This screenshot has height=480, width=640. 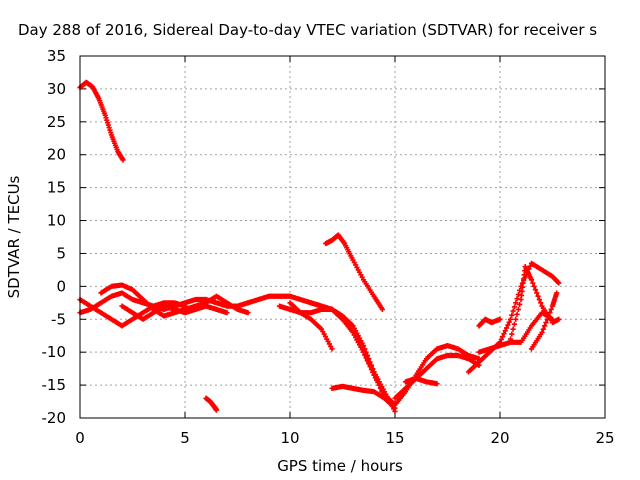 What do you see at coordinates (58, 319) in the screenshot?
I see `y-tick-label: -5` at bounding box center [58, 319].